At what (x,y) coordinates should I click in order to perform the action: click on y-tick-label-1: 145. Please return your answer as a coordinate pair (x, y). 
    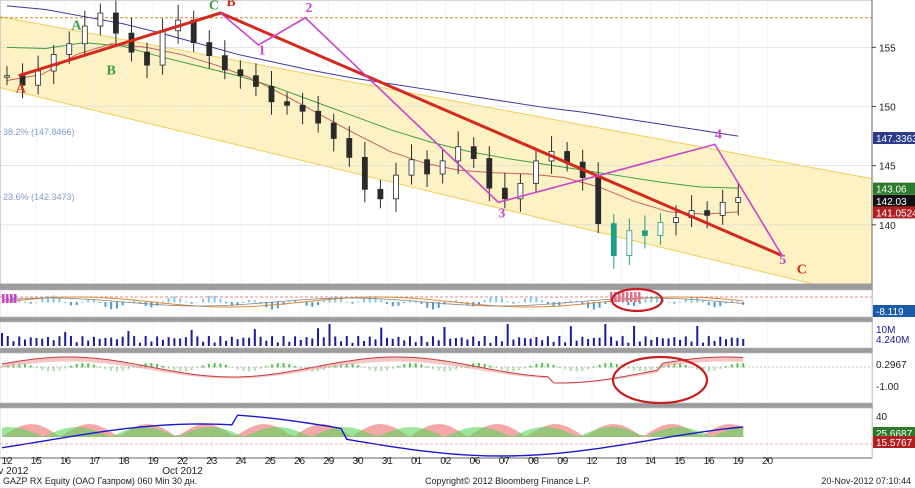
    Looking at the image, I should click on (887, 167).